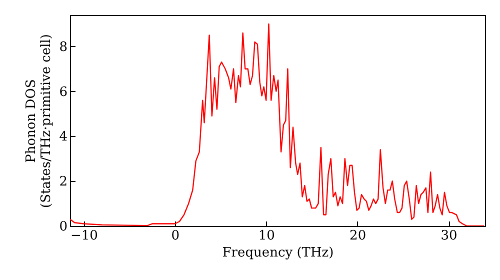 Image resolution: width=500 pixels, height=280 pixels. What do you see at coordinates (278, 253) in the screenshot?
I see `x-axis-title: Frequency (THz)` at bounding box center [278, 253].